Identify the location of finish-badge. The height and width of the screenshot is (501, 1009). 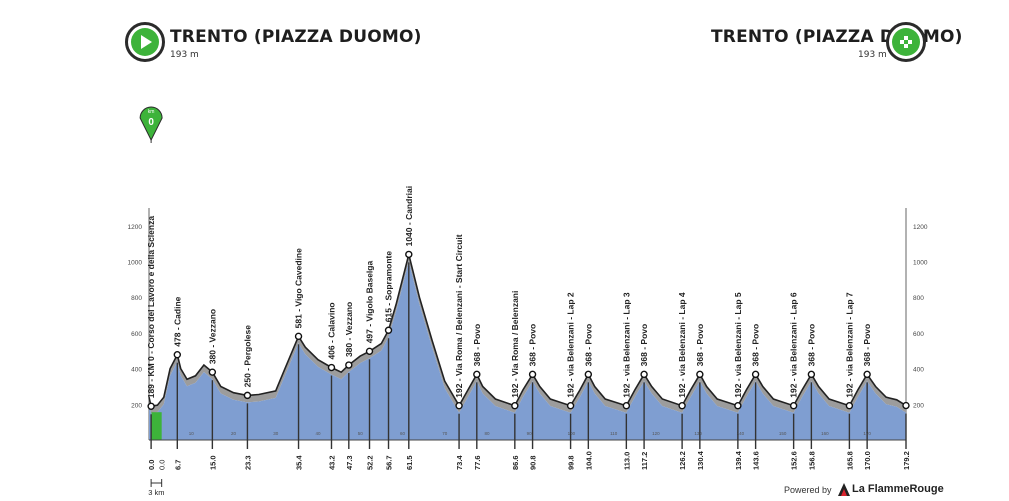
(906, 42).